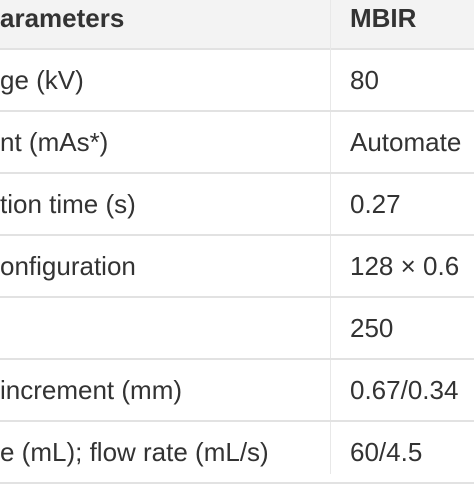  I want to click on mbir-cell: 60/4.5, so click(386, 451).